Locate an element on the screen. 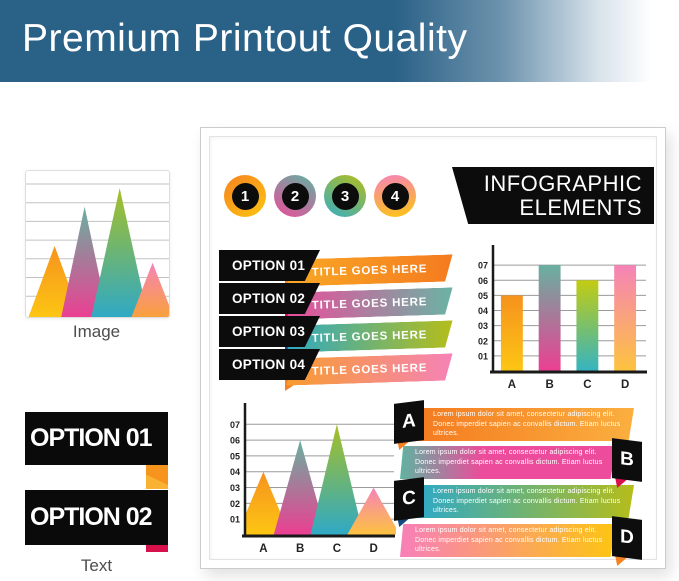  badge-number: 4 is located at coordinates (395, 196).